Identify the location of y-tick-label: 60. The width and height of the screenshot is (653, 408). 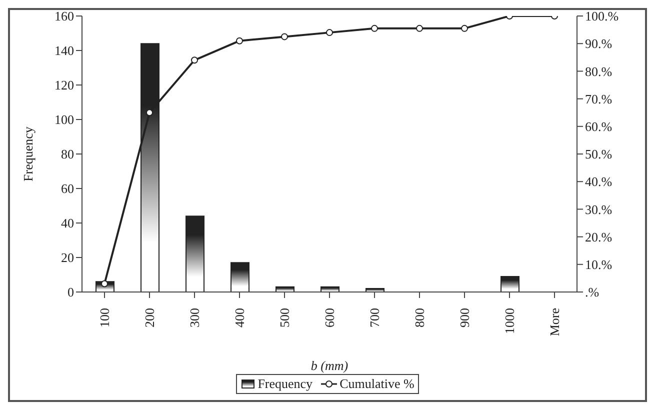
(67, 188).